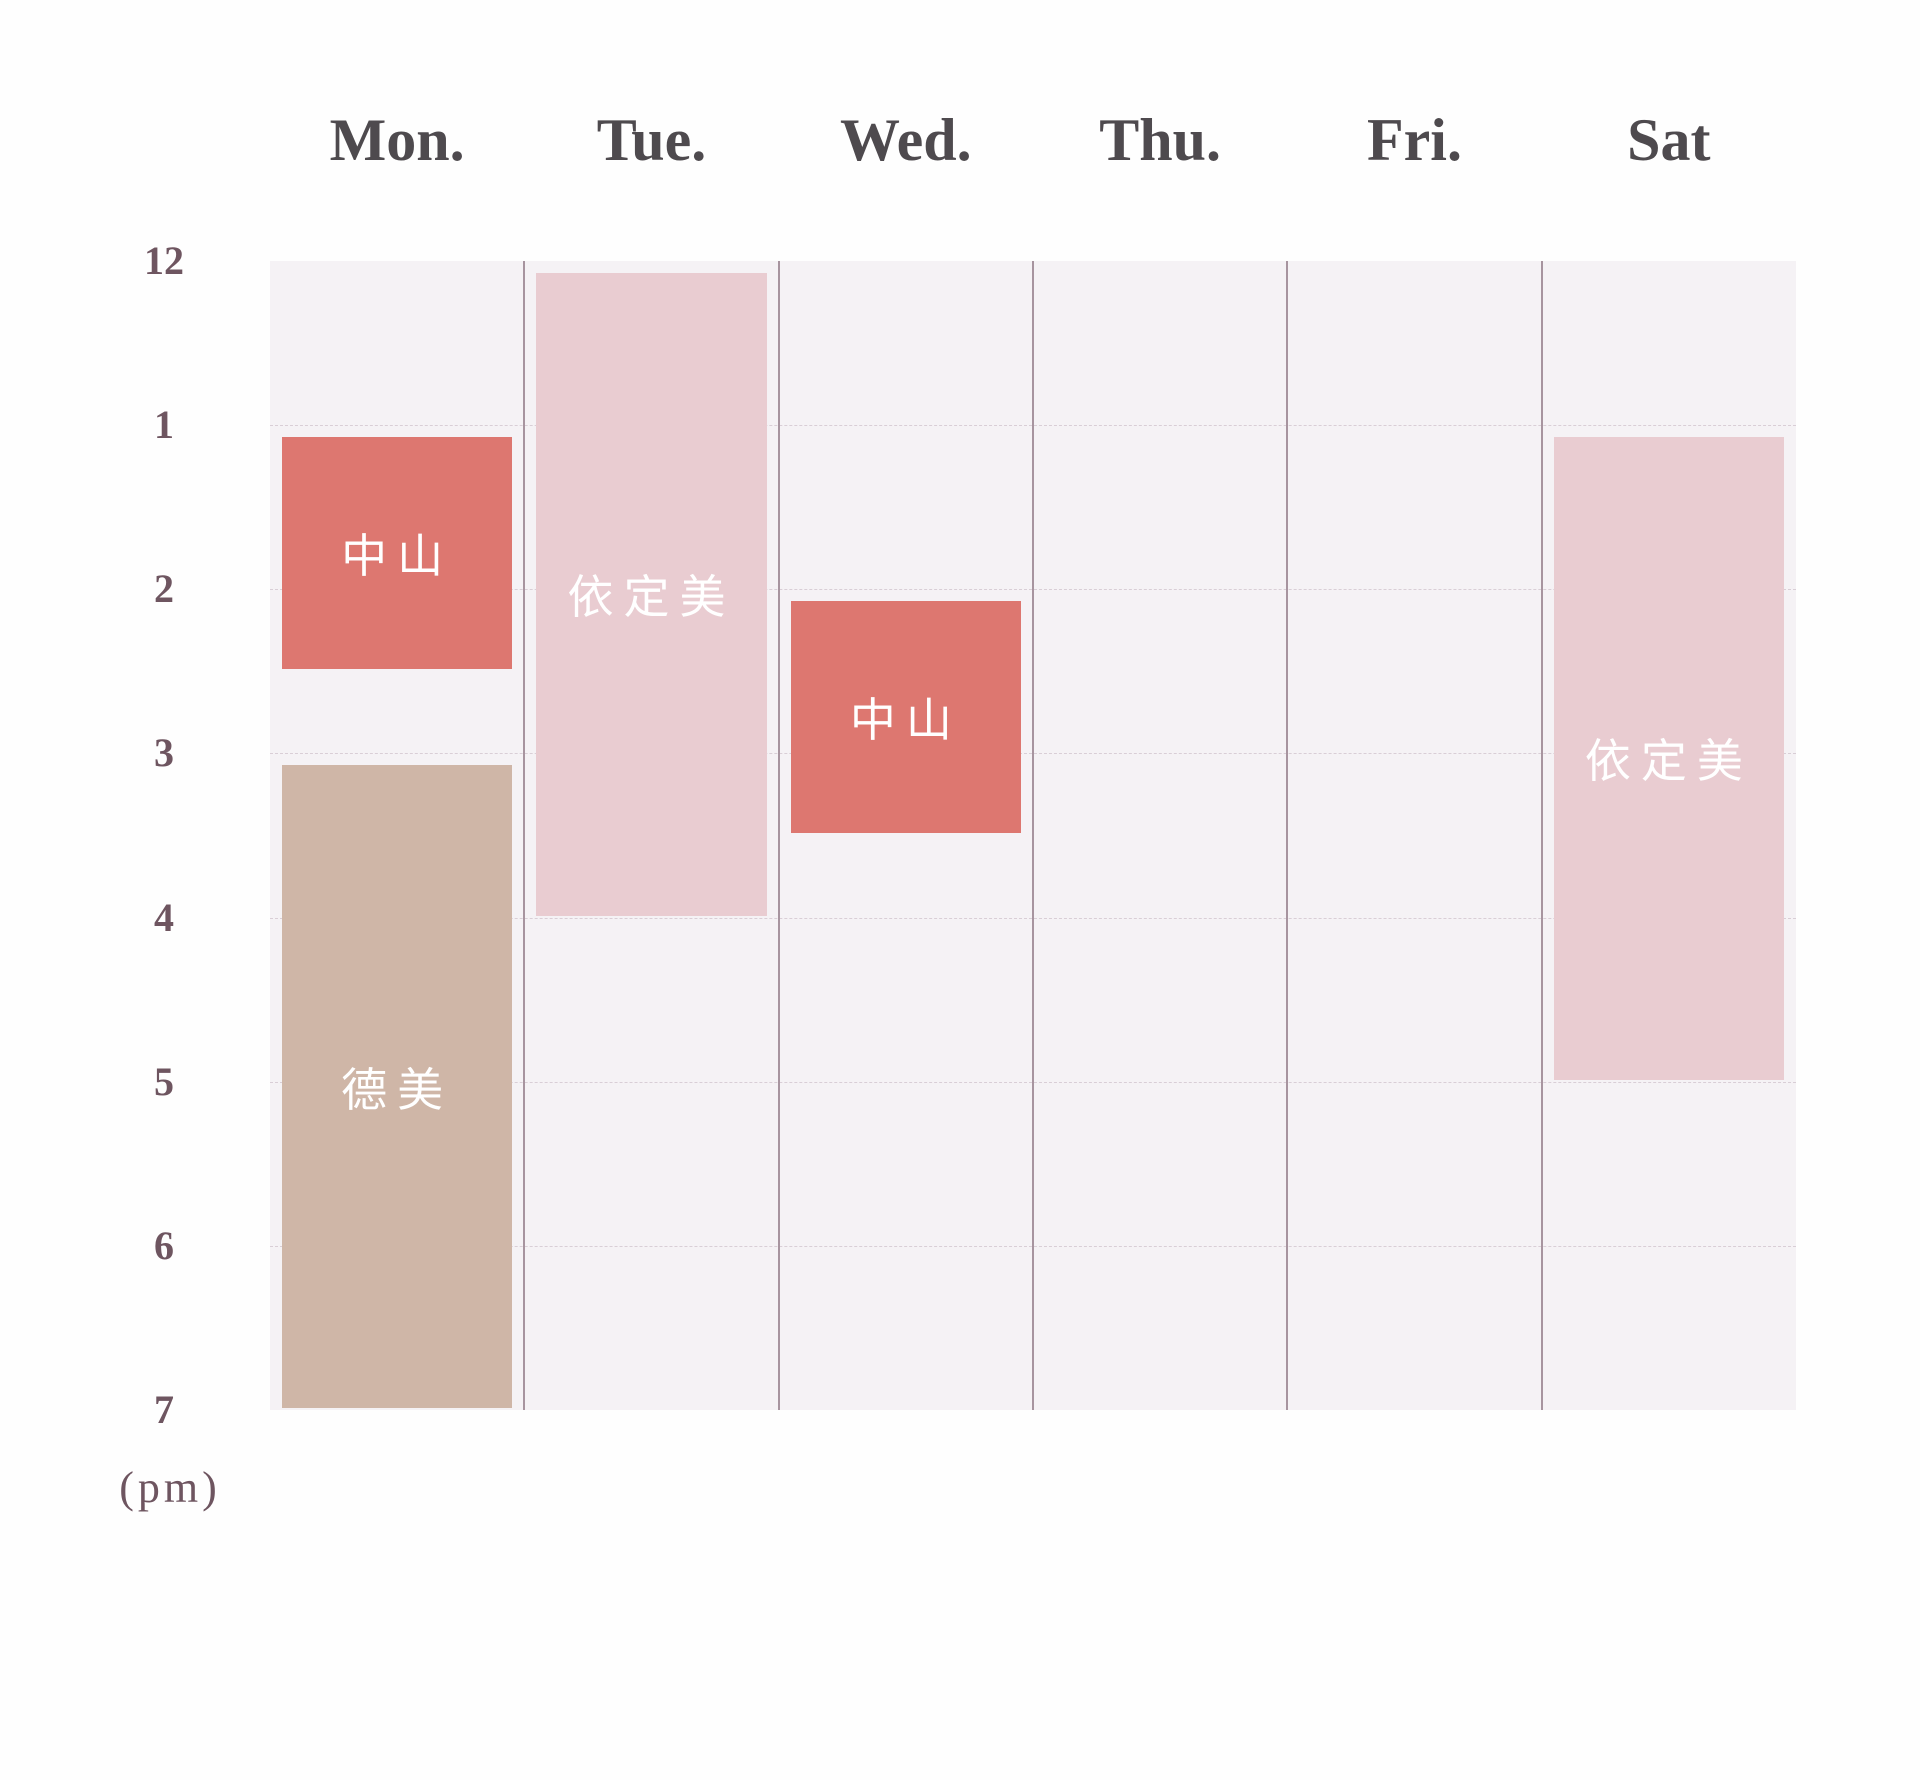  What do you see at coordinates (905, 140) in the screenshot?
I see `day-header: Wed.` at bounding box center [905, 140].